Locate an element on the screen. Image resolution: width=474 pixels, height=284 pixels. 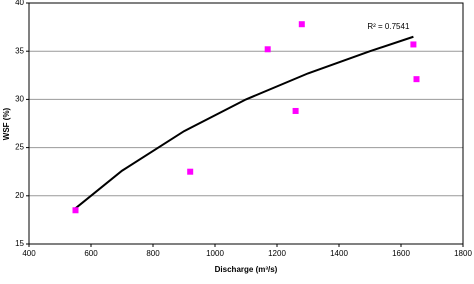
y-tick-label: 35 is located at coordinates (19, 50).